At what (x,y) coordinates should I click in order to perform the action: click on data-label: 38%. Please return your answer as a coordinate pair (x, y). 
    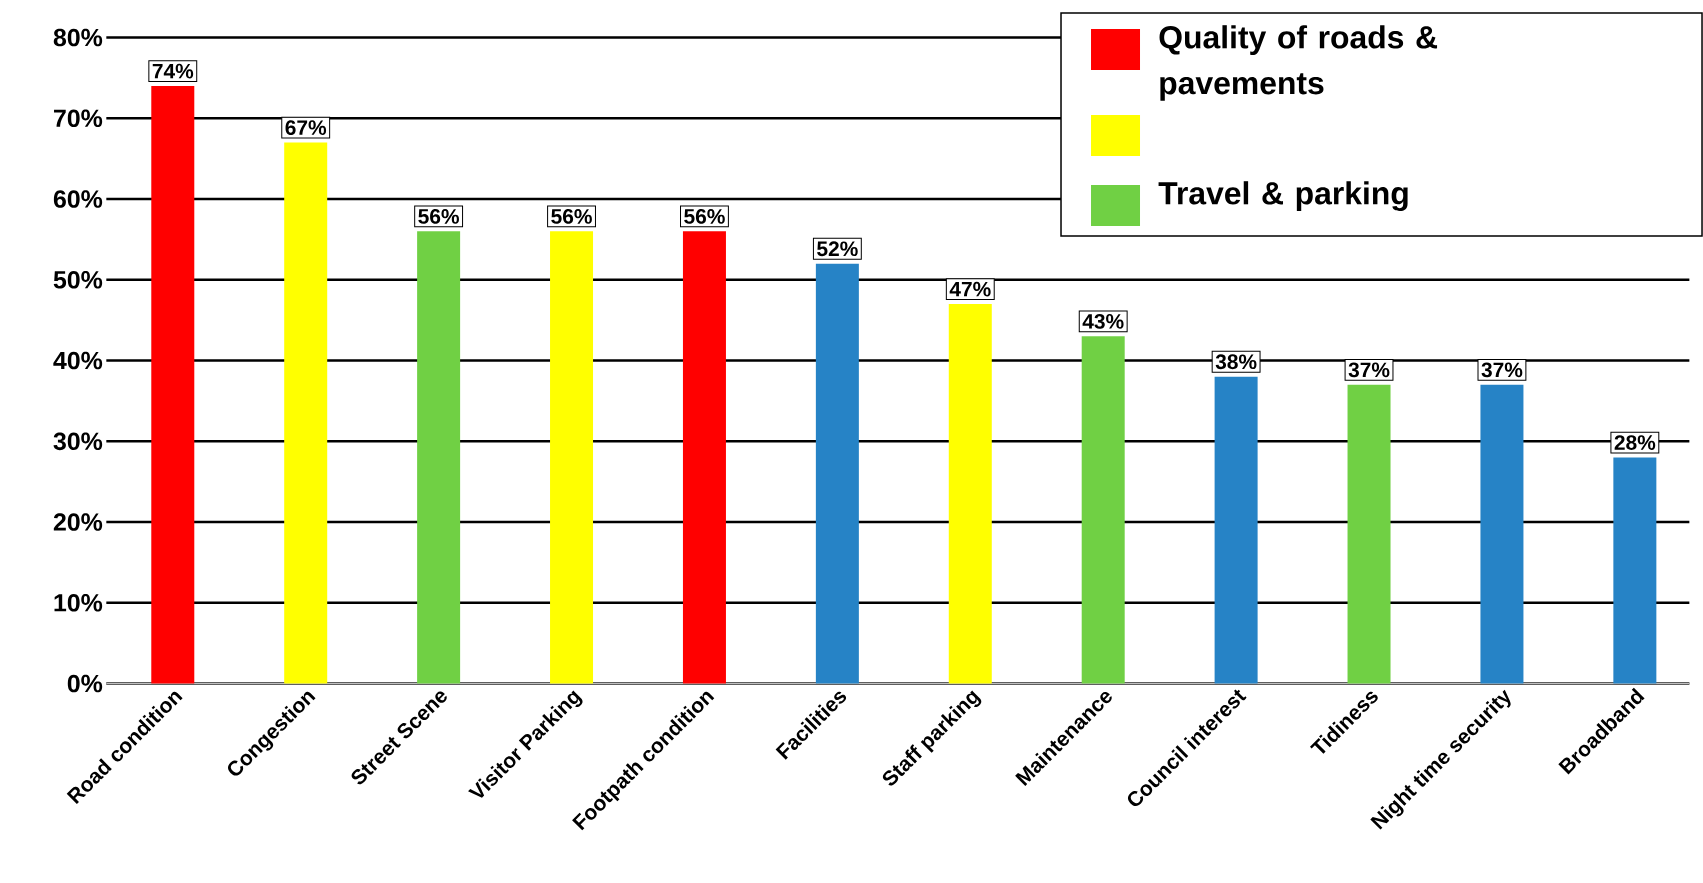
    Looking at the image, I should click on (1236, 362).